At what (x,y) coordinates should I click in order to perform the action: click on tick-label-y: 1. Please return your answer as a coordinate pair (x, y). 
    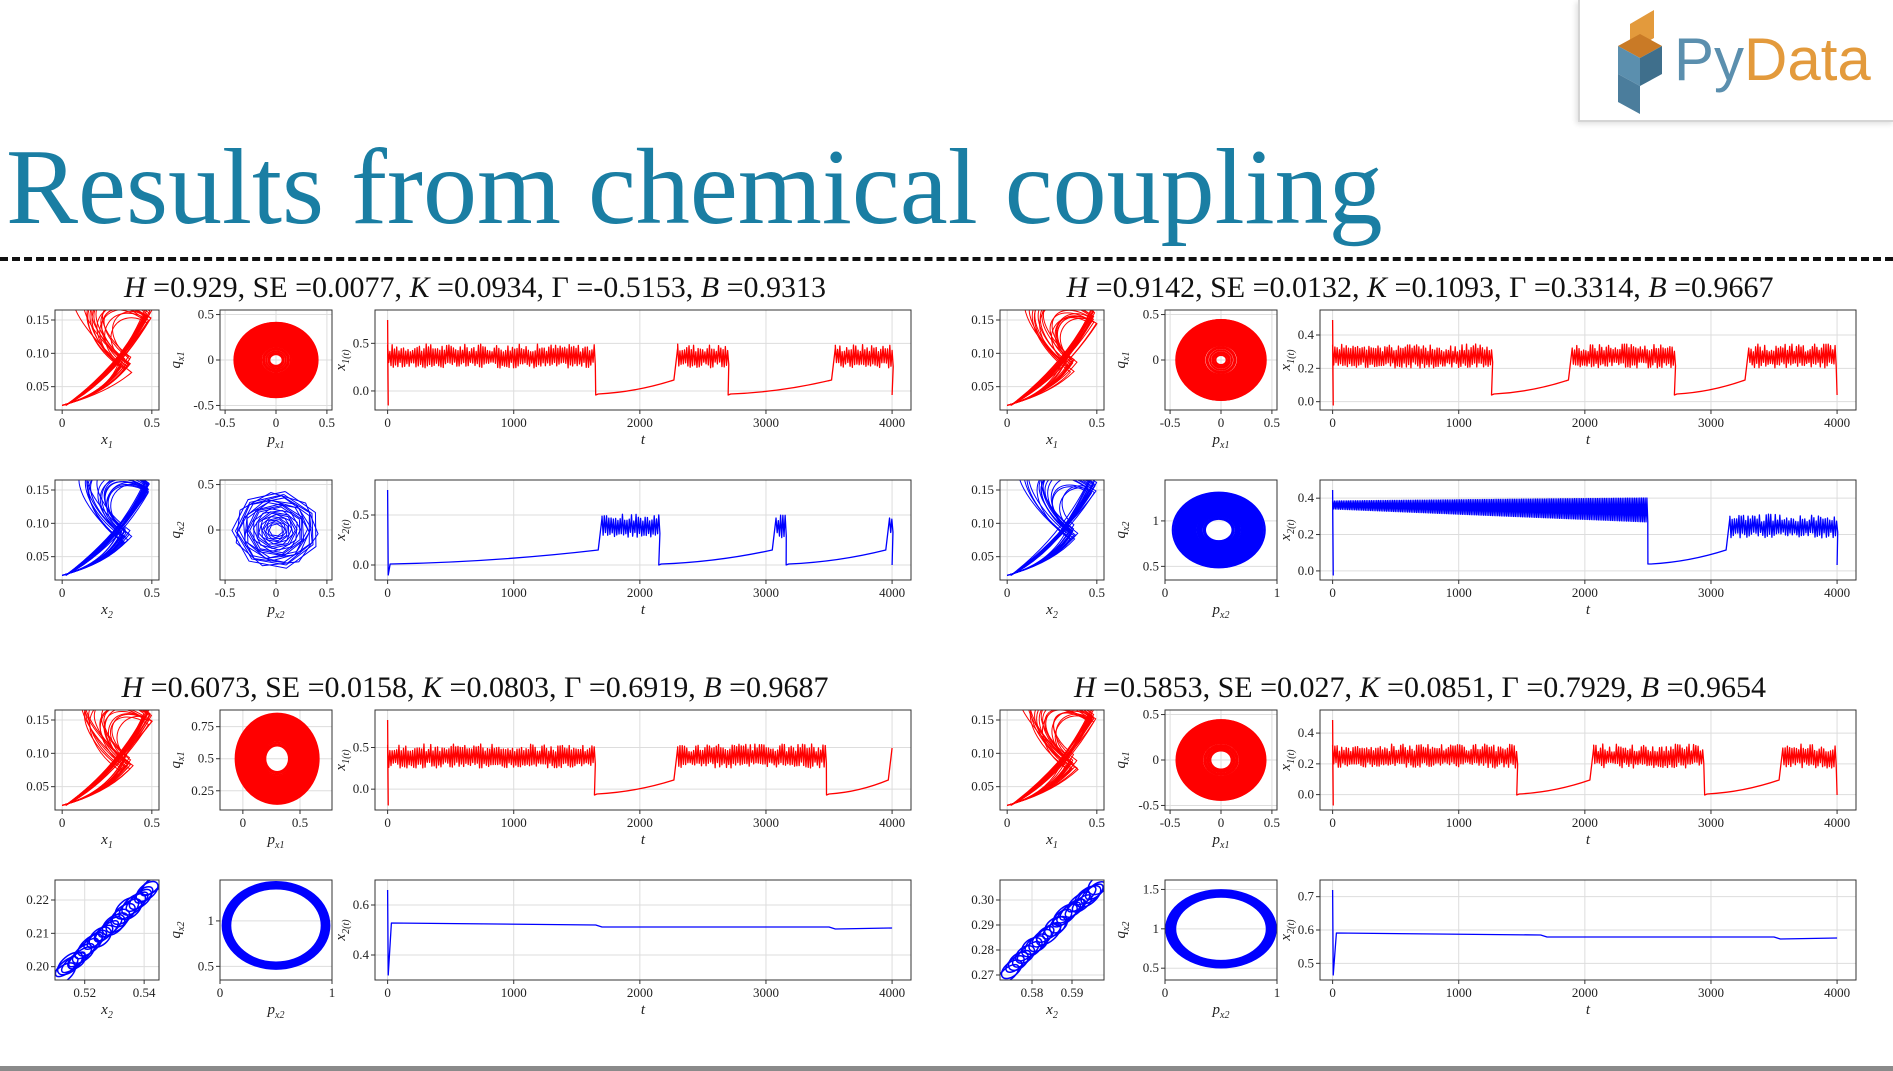
    Looking at the image, I should click on (211, 920).